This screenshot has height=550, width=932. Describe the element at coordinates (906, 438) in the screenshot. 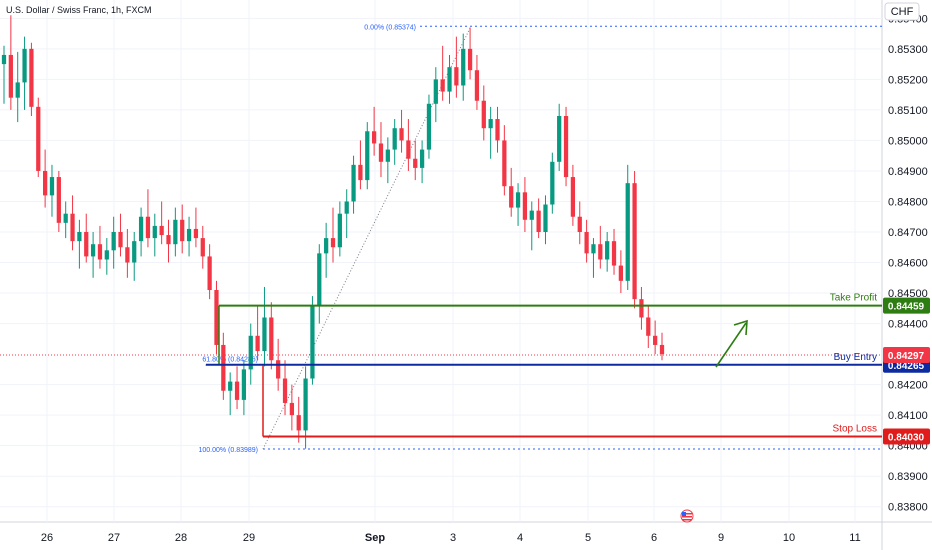

I see `stop-loss-price-text: 0.84030` at that location.